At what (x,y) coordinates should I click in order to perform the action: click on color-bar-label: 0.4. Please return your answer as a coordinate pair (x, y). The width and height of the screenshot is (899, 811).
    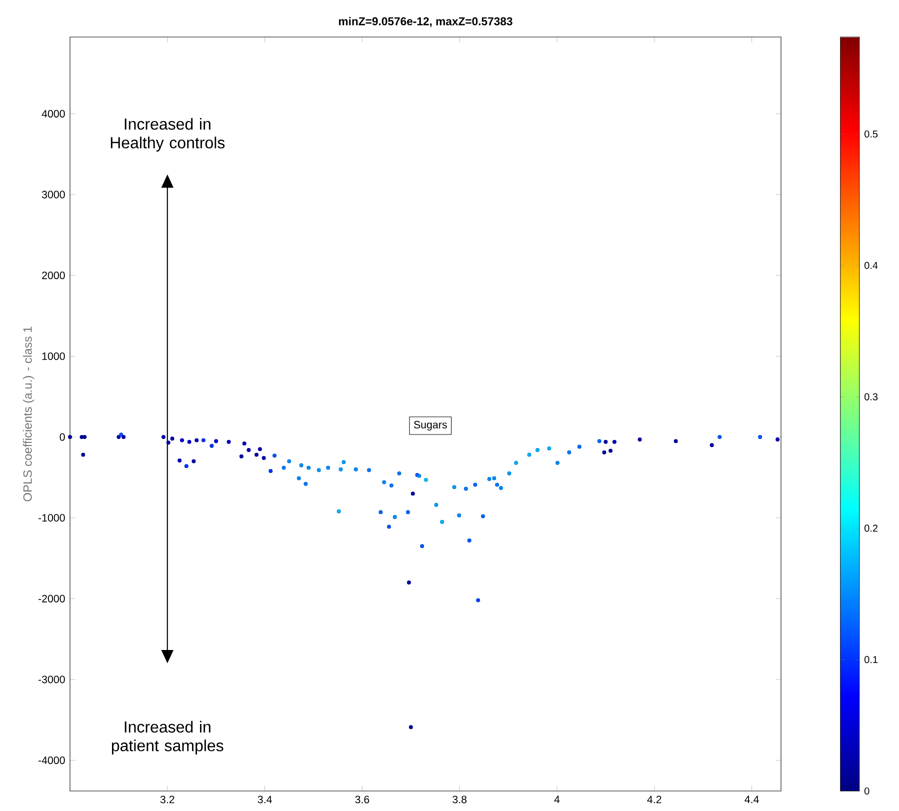
    Looking at the image, I should click on (871, 265).